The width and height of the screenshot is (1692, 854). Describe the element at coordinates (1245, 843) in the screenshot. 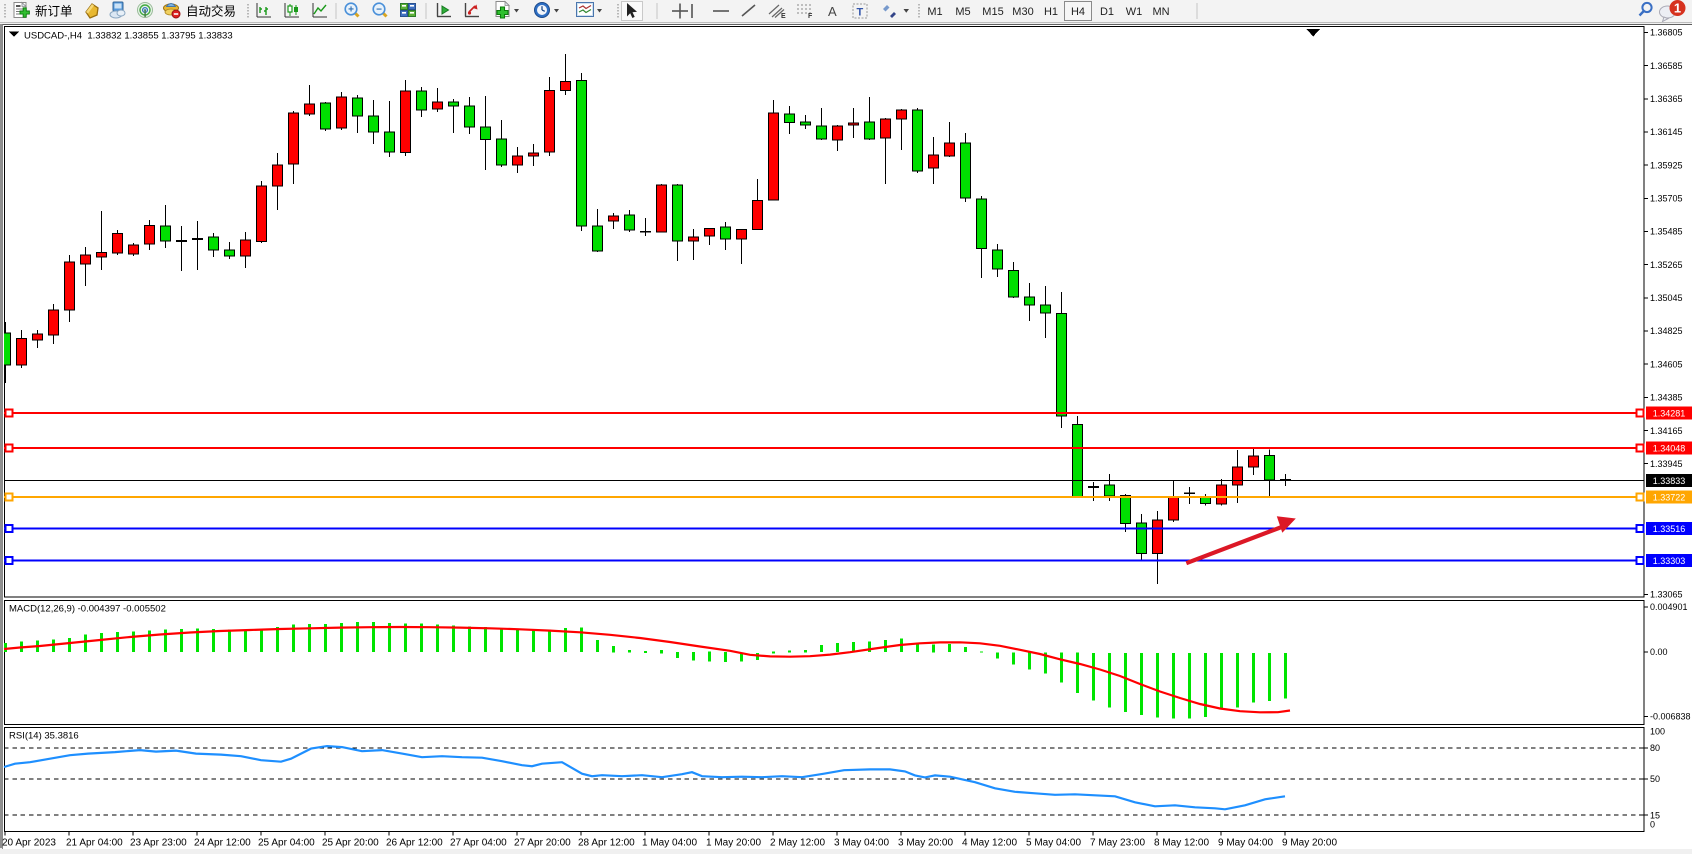

I see `svg-text: 9 May 04:00` at that location.